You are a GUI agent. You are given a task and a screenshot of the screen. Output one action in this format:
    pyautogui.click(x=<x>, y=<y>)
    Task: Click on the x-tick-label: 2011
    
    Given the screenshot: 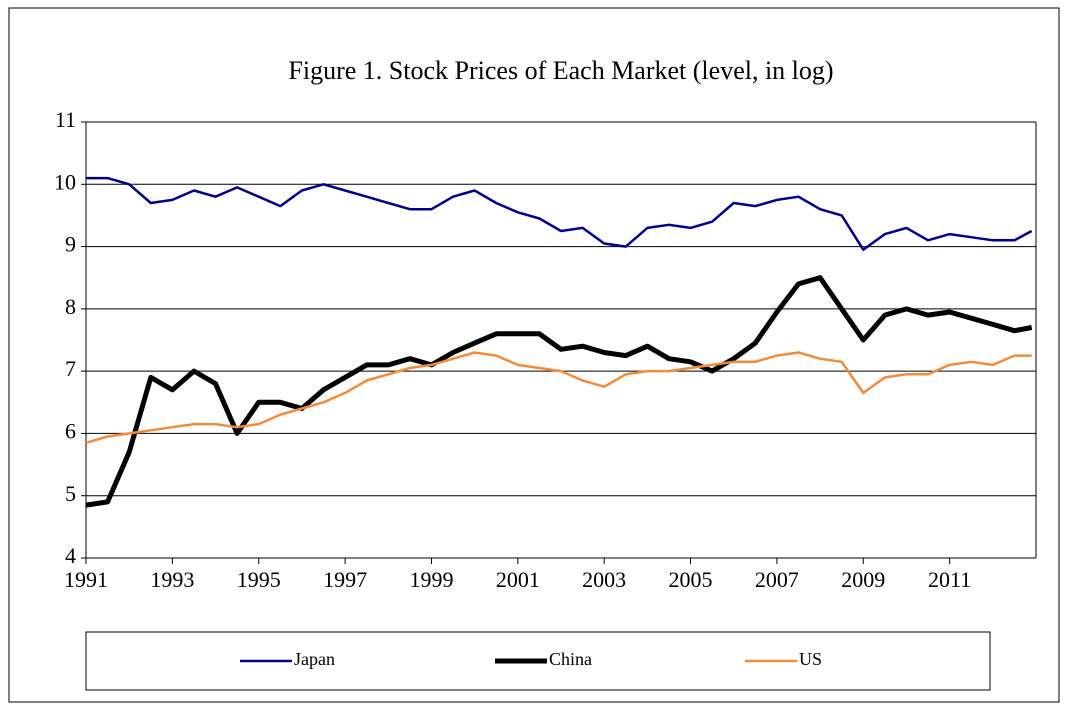 What is the action you would take?
    pyautogui.click(x=949, y=579)
    